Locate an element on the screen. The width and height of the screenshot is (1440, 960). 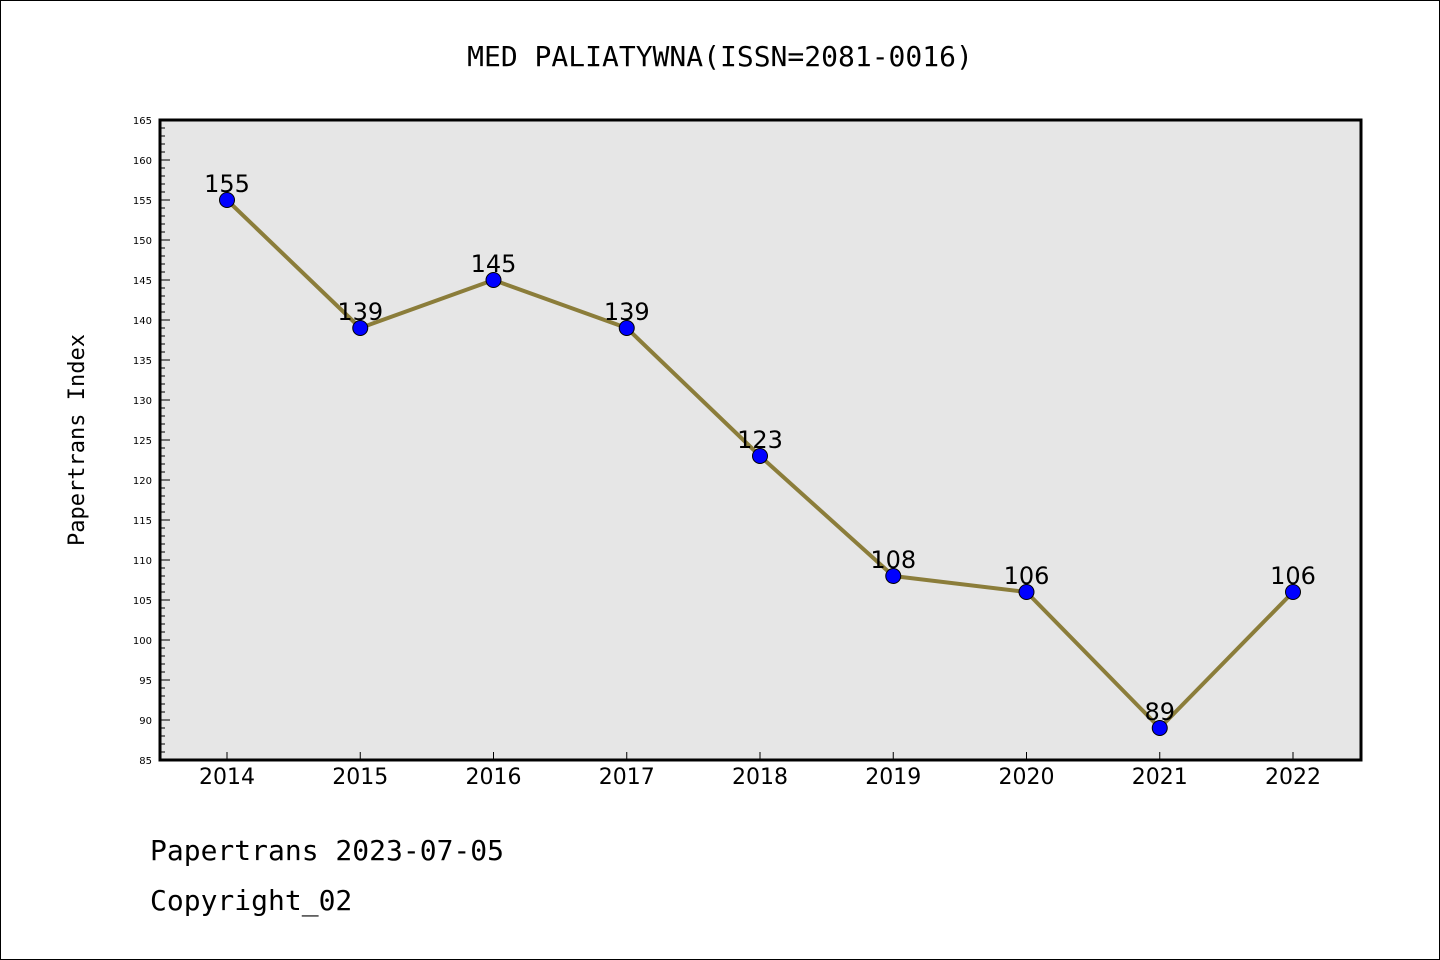
footer-date: Papertrans 2023-07-05 is located at coordinates (327, 850).